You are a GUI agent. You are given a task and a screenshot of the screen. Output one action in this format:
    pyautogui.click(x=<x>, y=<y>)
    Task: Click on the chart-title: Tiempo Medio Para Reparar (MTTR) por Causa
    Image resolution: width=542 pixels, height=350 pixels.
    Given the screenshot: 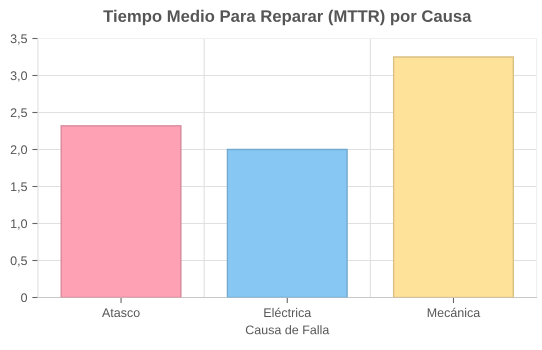 What is the action you would take?
    pyautogui.click(x=287, y=18)
    